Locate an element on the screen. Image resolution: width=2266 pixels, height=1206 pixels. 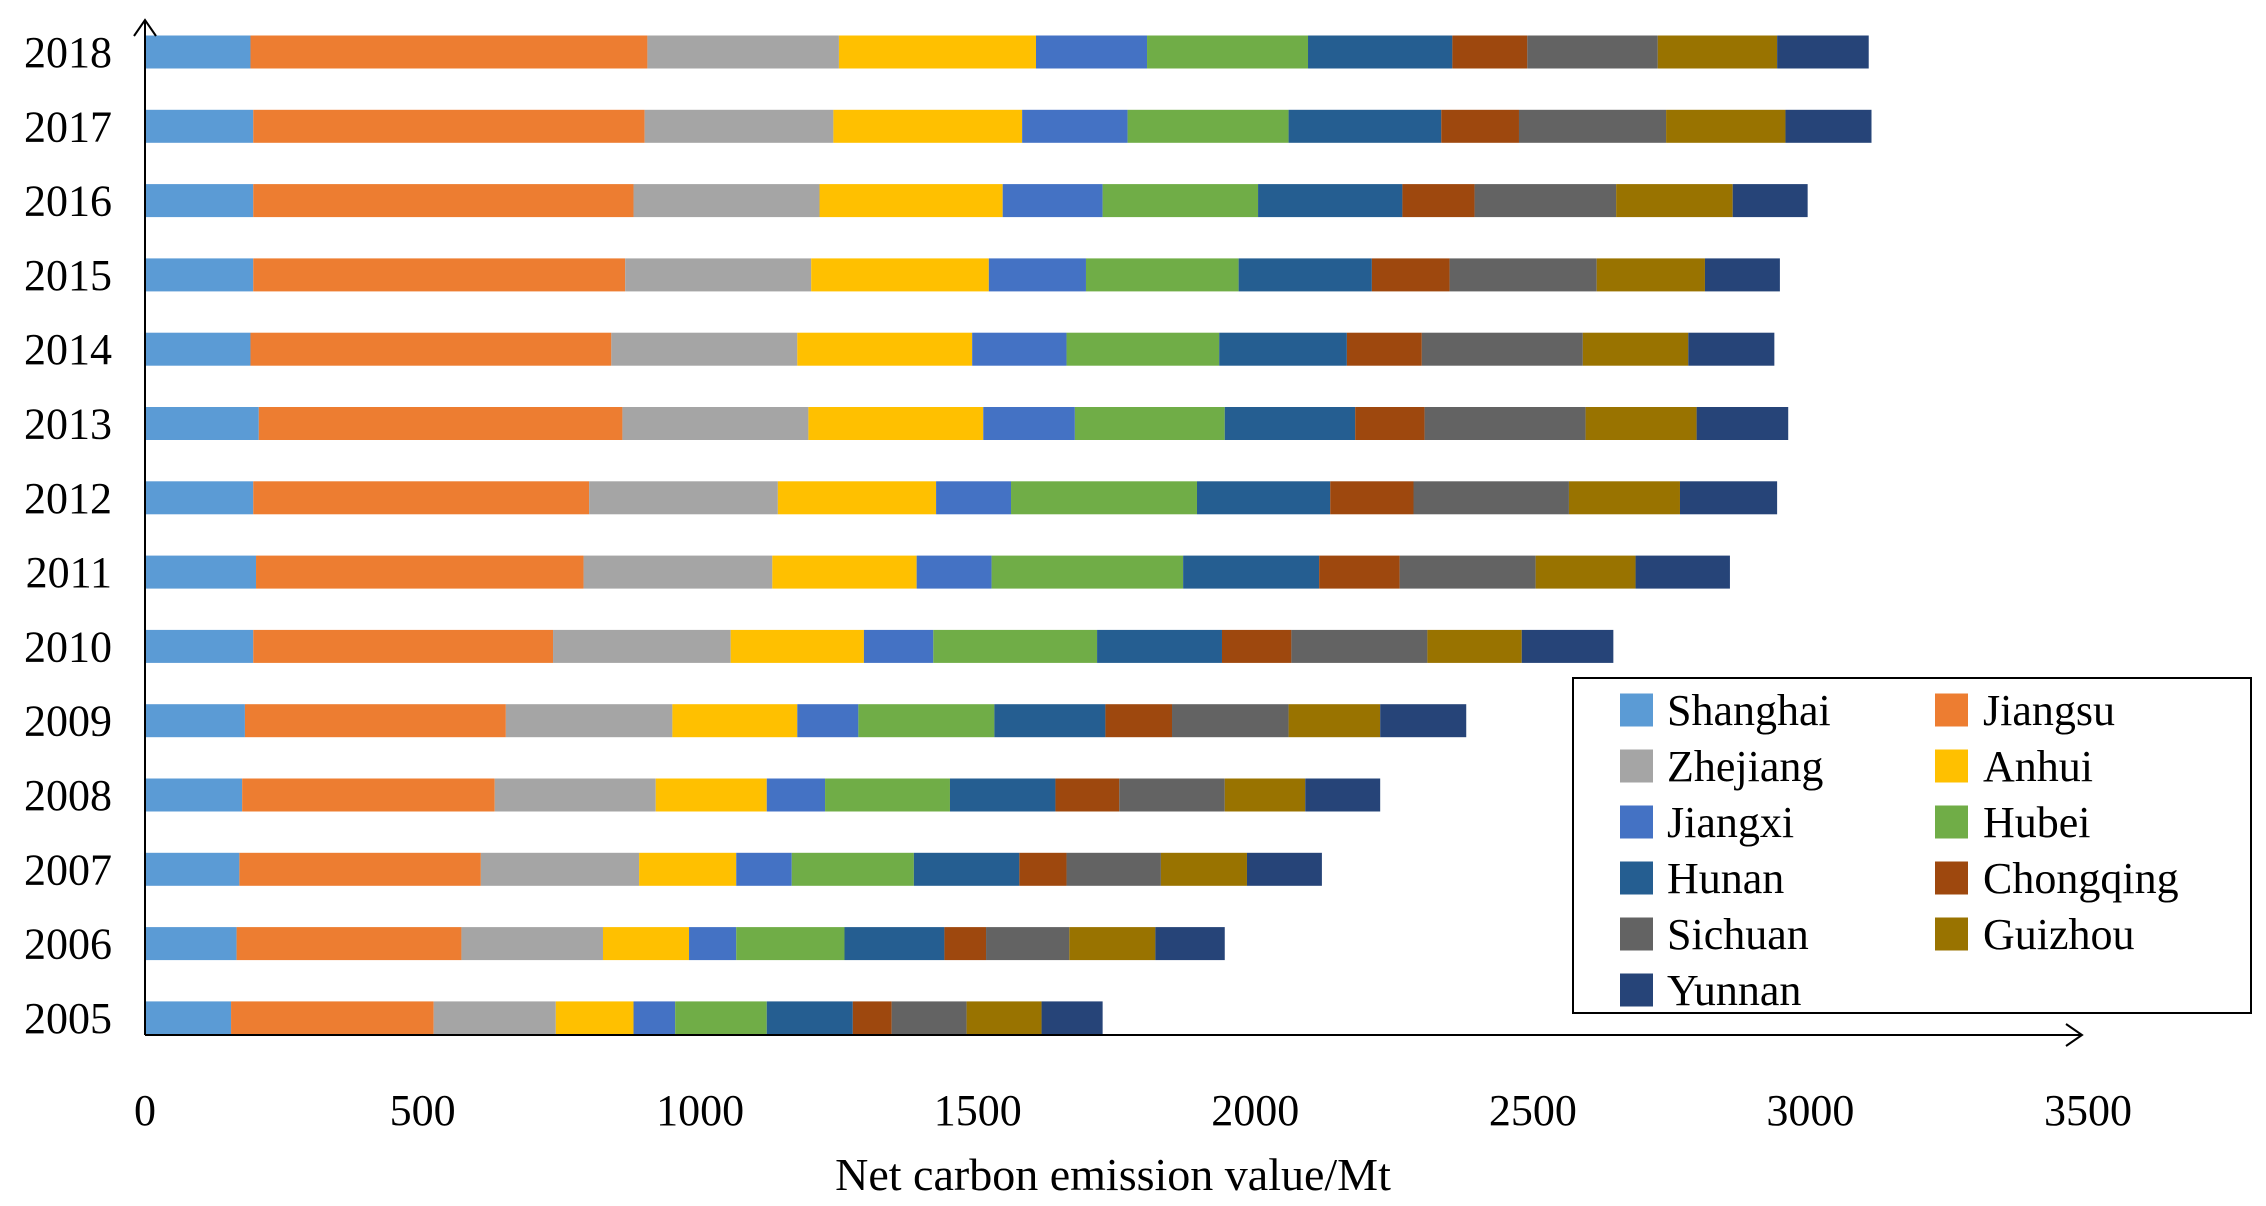
bar-jiangsu-2009 is located at coordinates (375, 721).